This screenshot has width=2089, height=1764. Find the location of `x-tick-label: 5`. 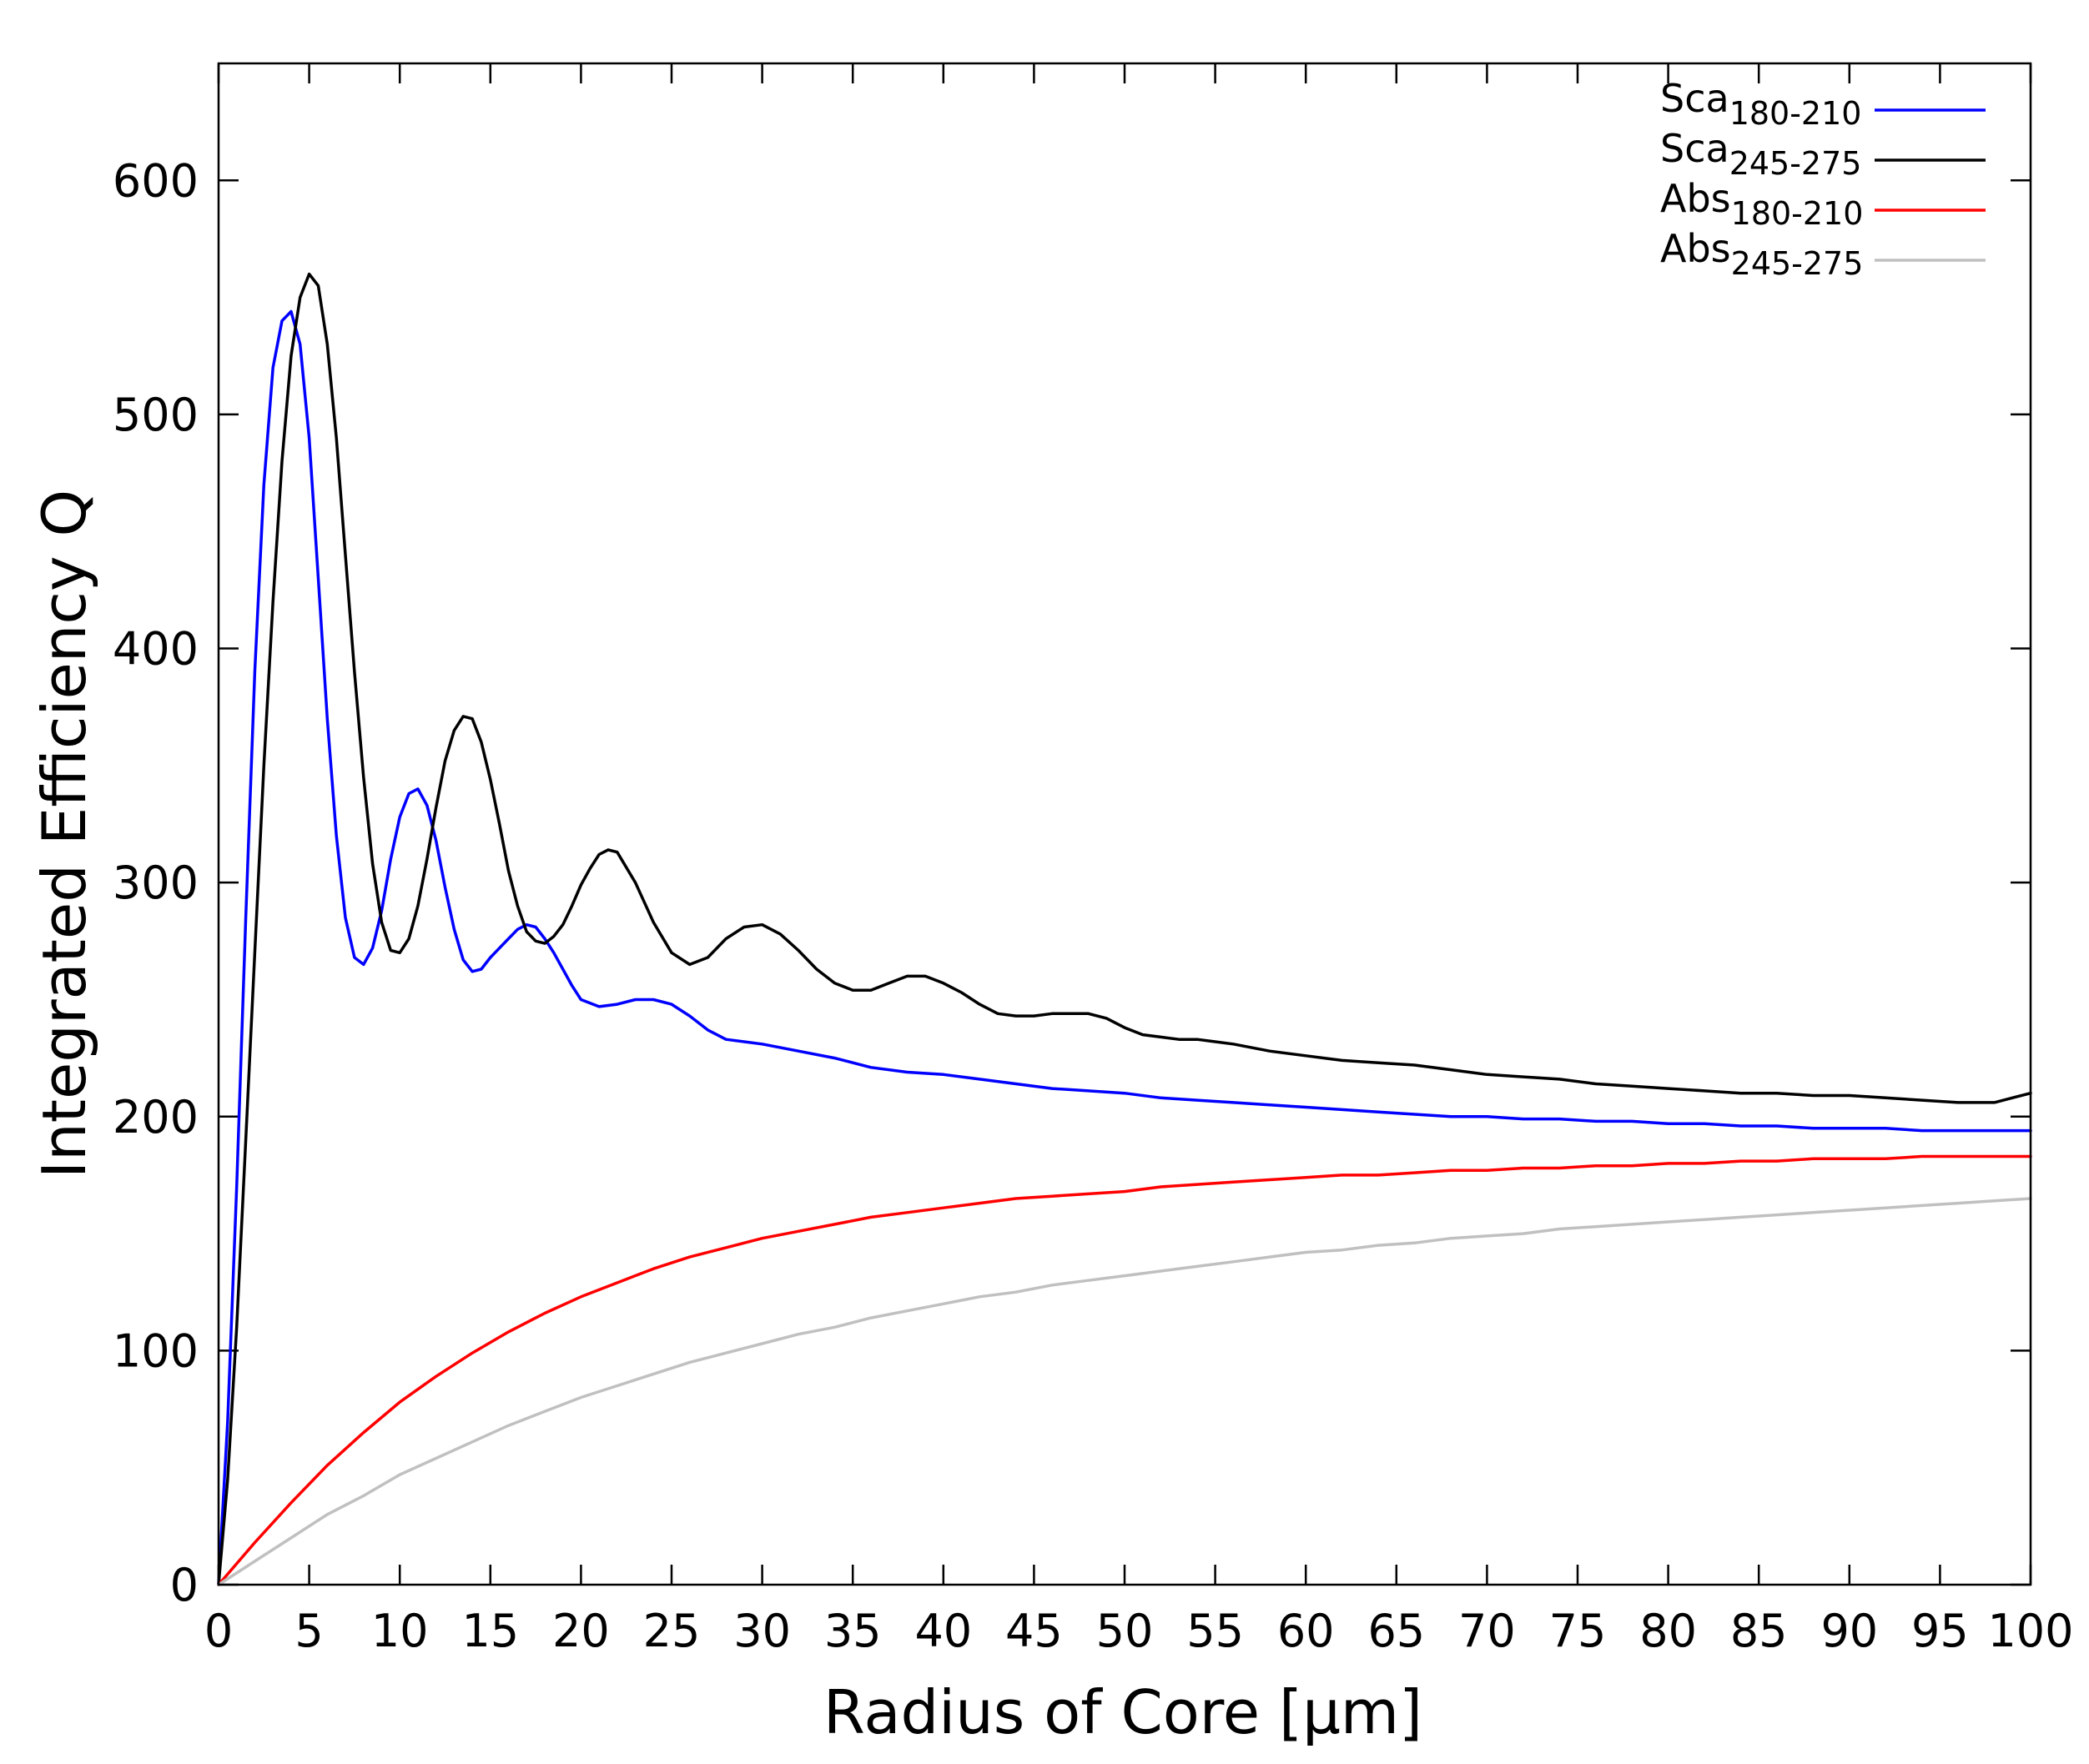

x-tick-label: 5 is located at coordinates (308, 1631).